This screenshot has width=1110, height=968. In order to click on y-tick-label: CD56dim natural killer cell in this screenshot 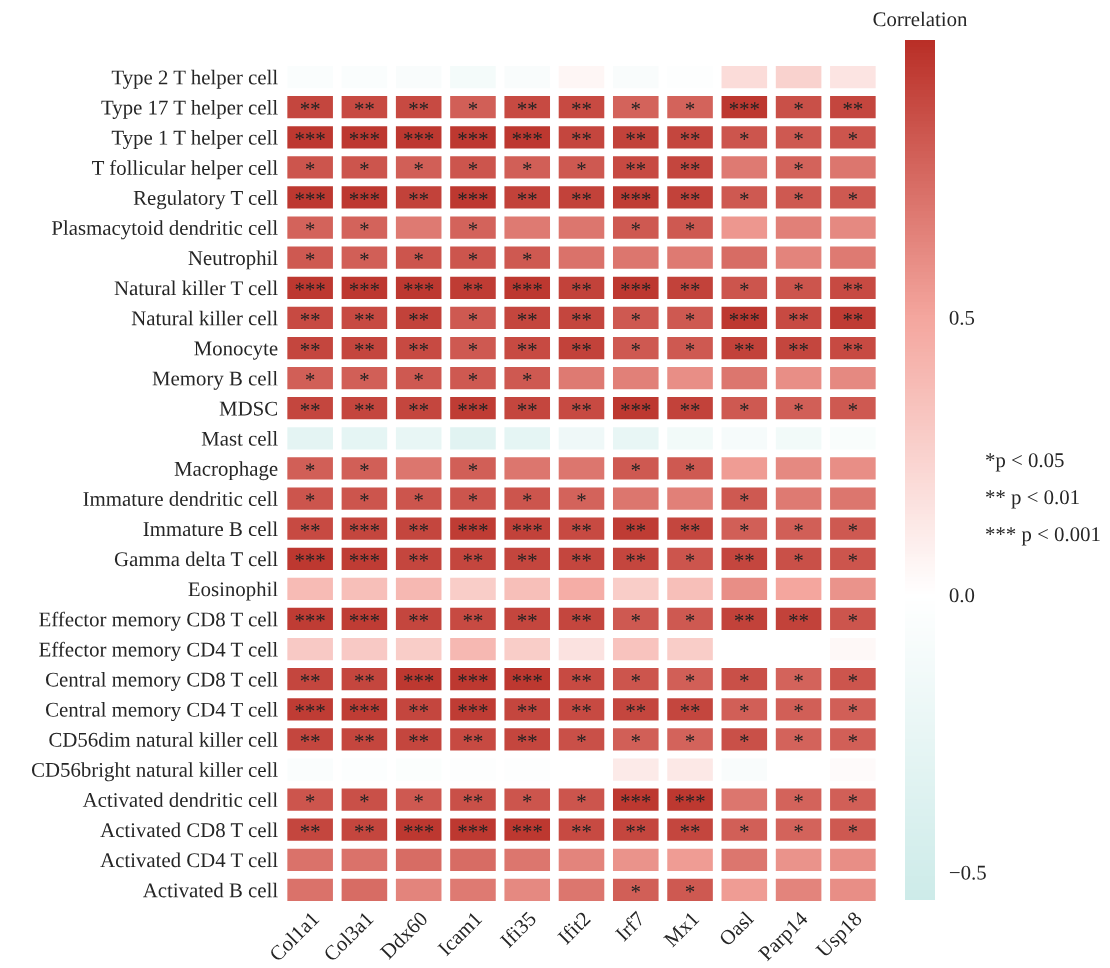, I will do `click(163, 739)`.